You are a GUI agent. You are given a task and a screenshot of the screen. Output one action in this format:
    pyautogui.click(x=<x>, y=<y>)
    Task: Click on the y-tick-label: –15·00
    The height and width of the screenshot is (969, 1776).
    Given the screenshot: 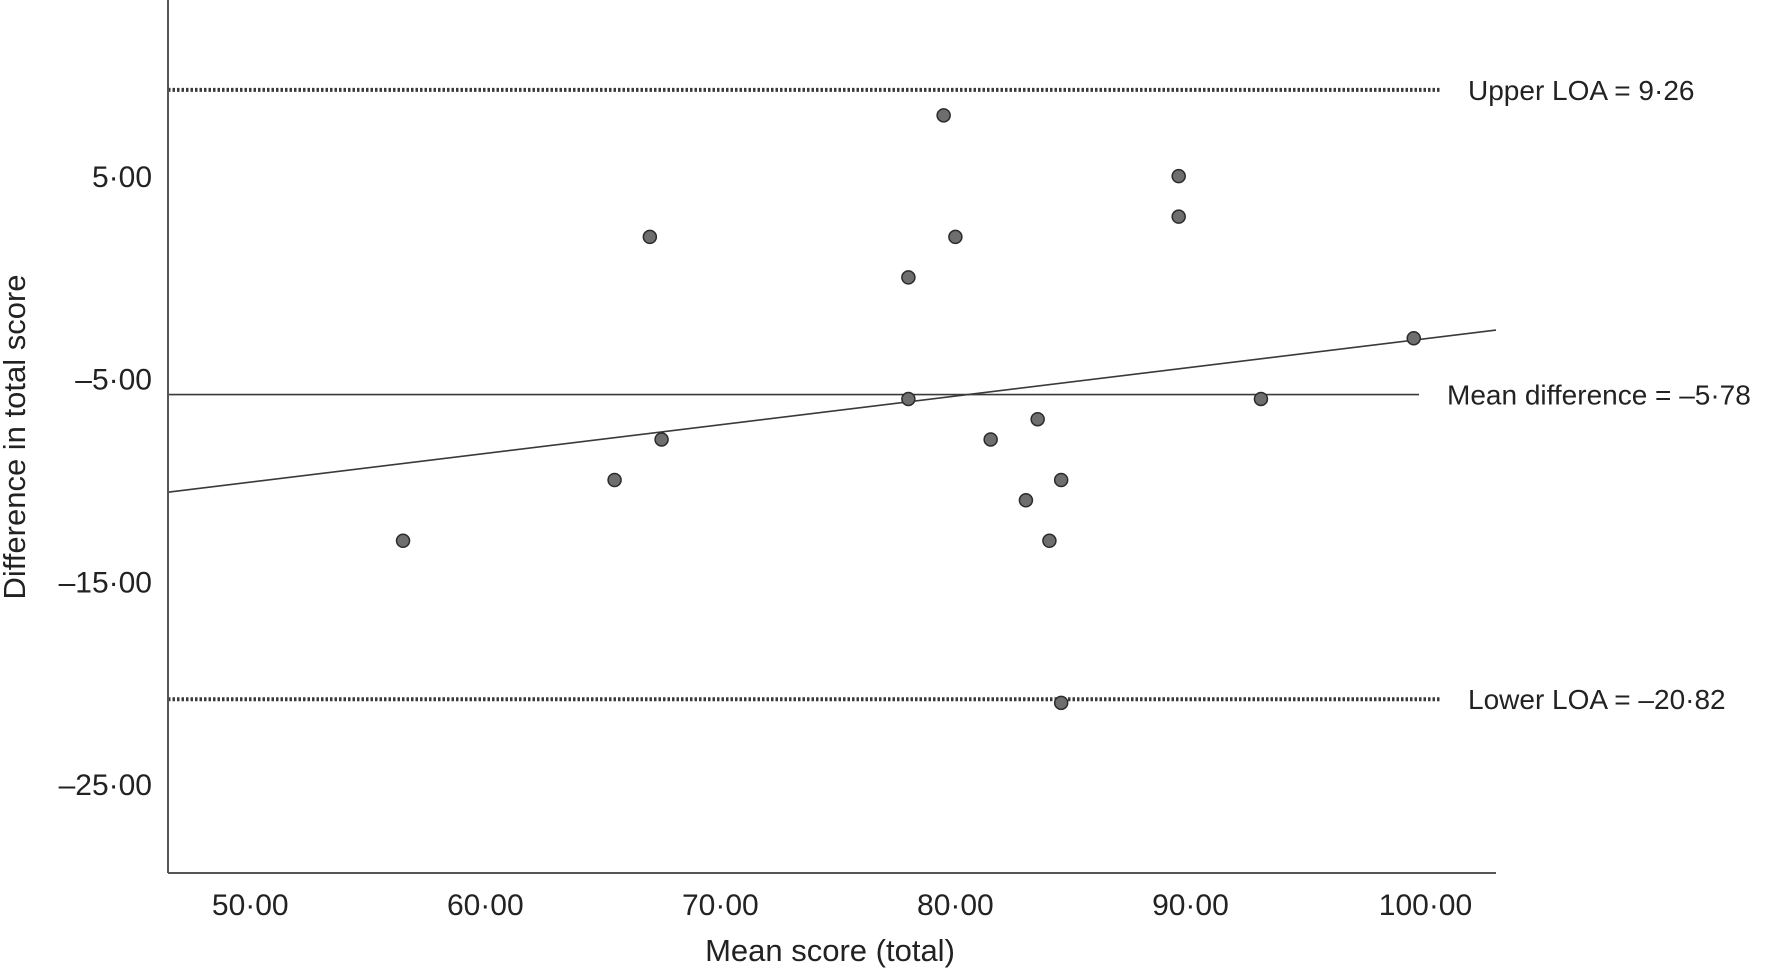 What is the action you would take?
    pyautogui.click(x=105, y=582)
    